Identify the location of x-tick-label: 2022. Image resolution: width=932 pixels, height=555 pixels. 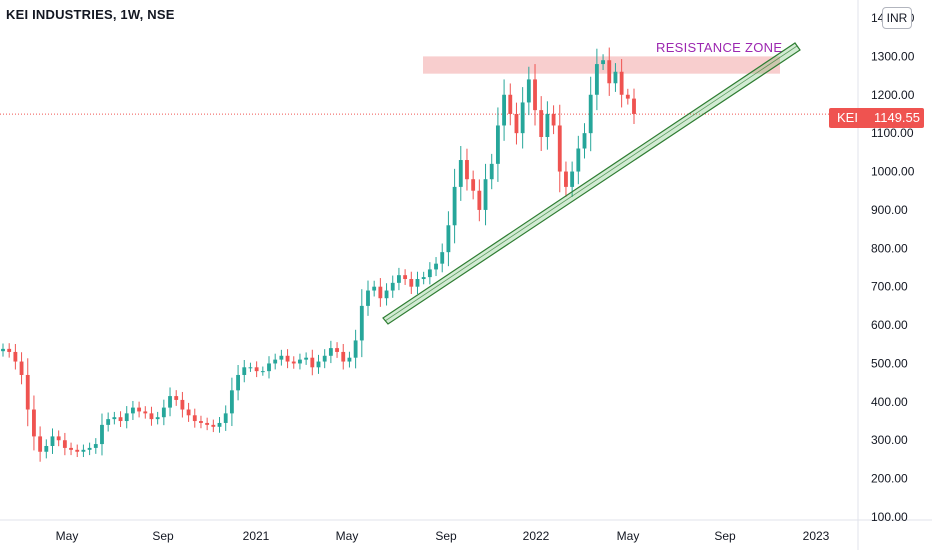
(536, 536).